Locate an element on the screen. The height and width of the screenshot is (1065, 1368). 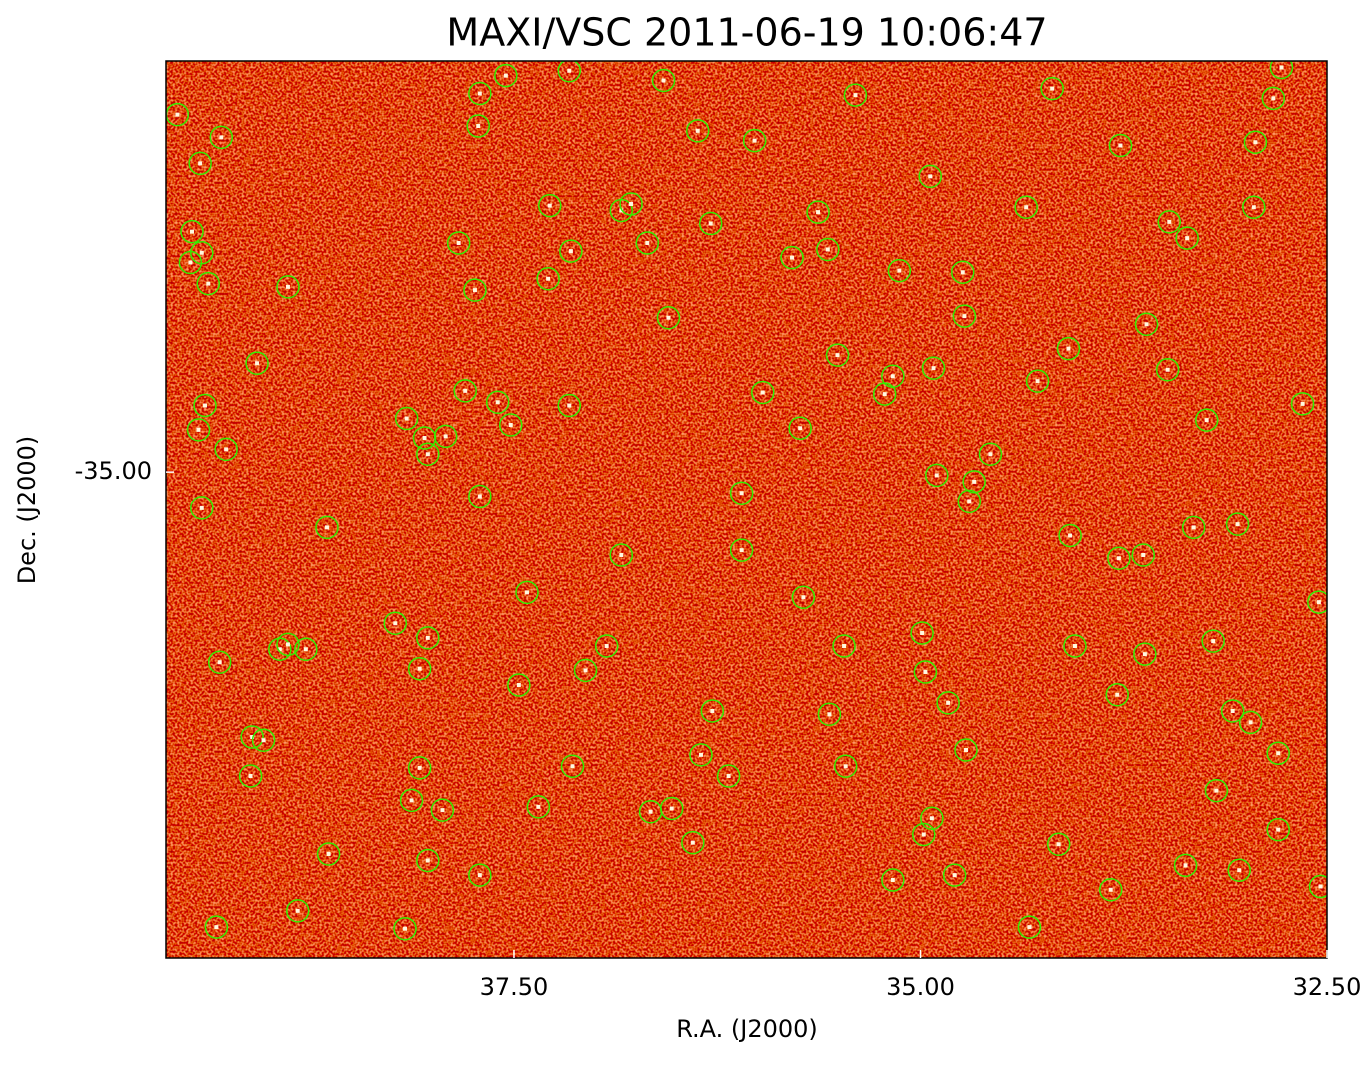
y-axis-label: Dec. (J2000) is located at coordinates (27, 510).